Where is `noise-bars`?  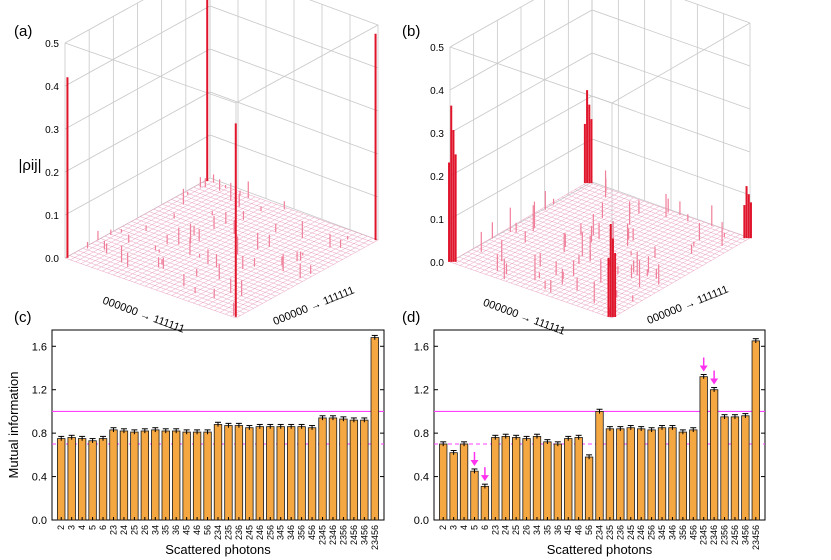
noise-bars is located at coordinates (602, 243).